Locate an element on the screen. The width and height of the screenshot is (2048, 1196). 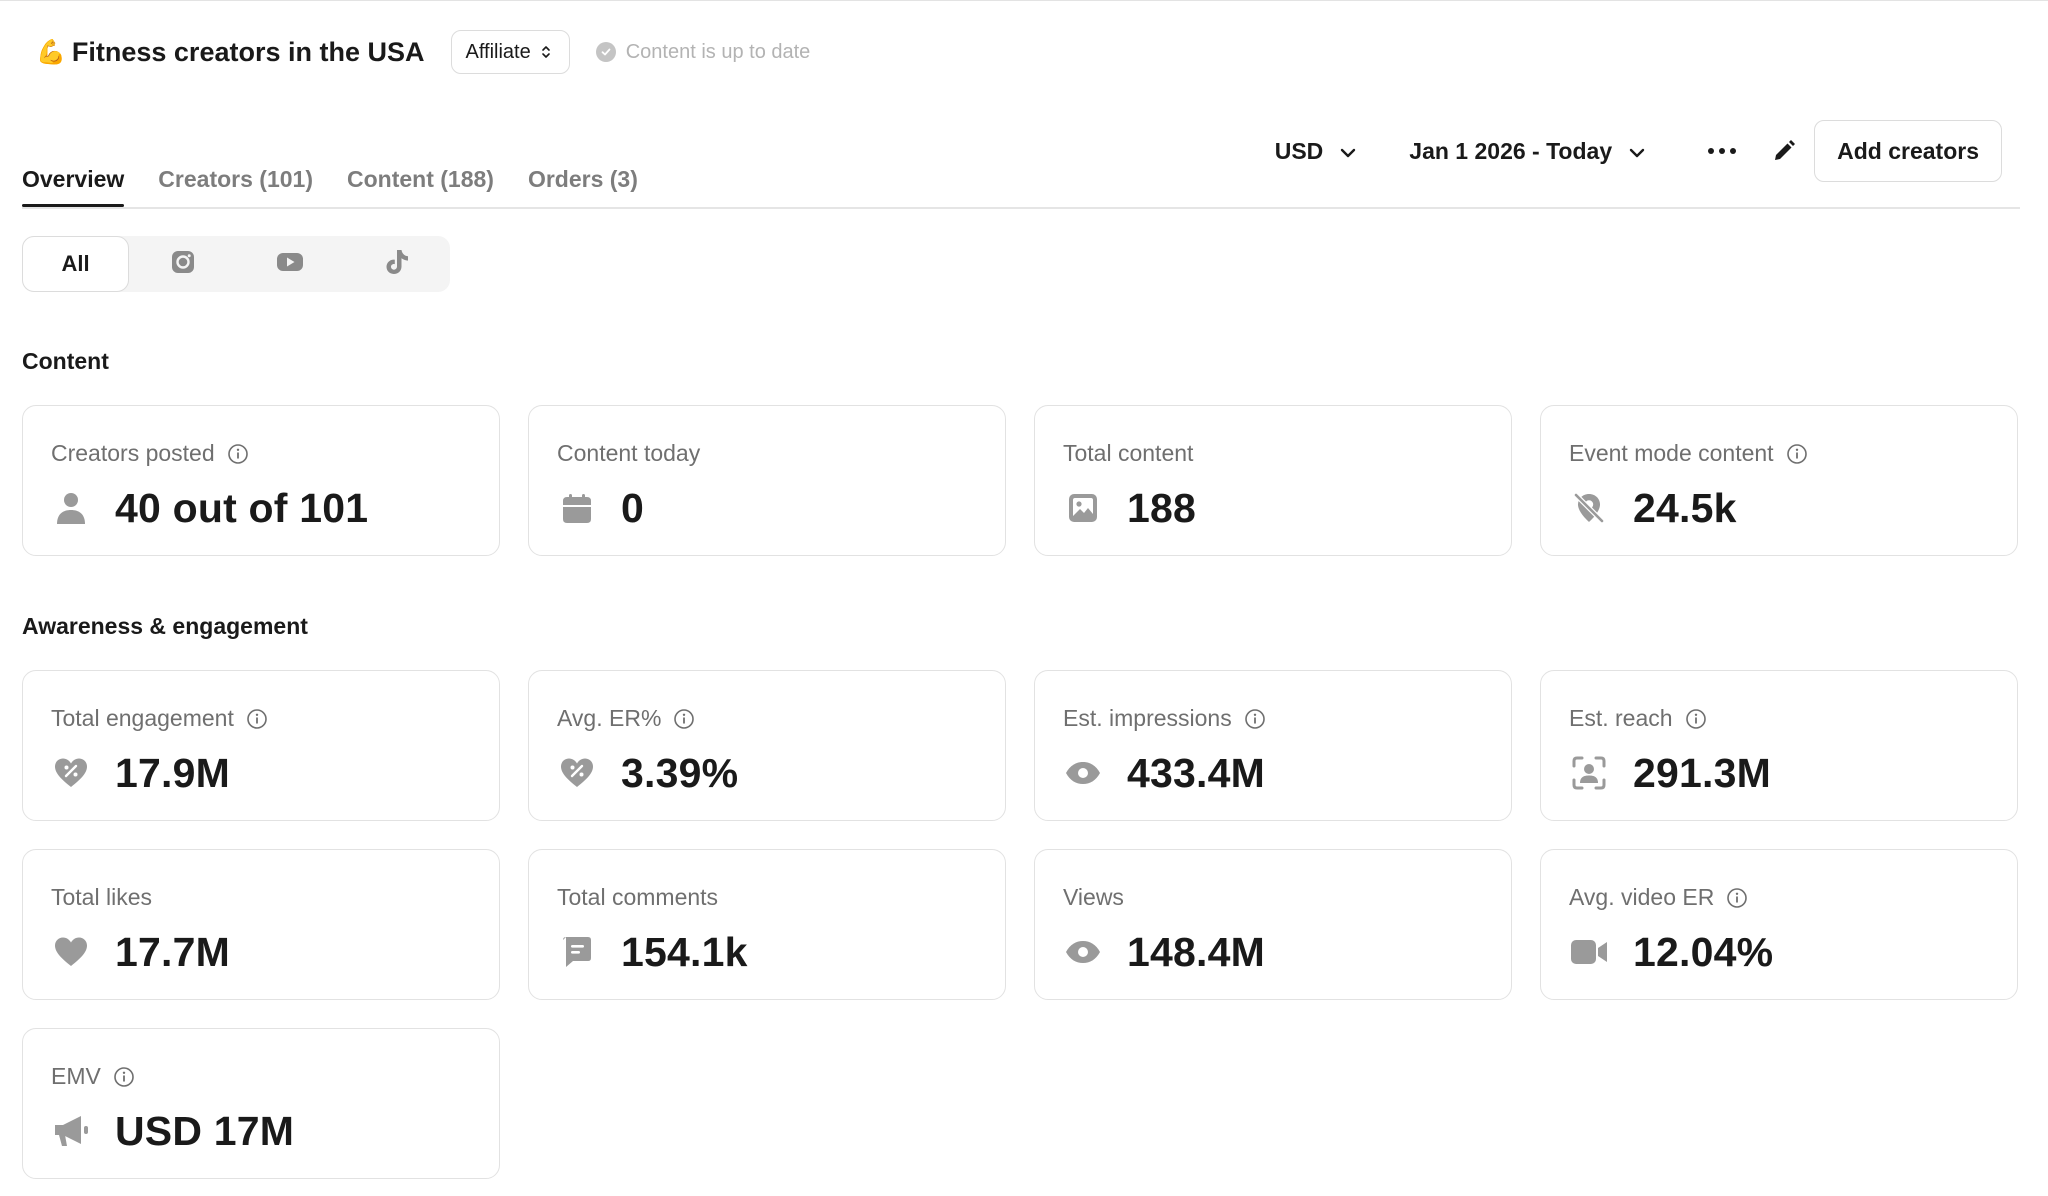
metric-label-text: Creators posted is located at coordinates (133, 453).